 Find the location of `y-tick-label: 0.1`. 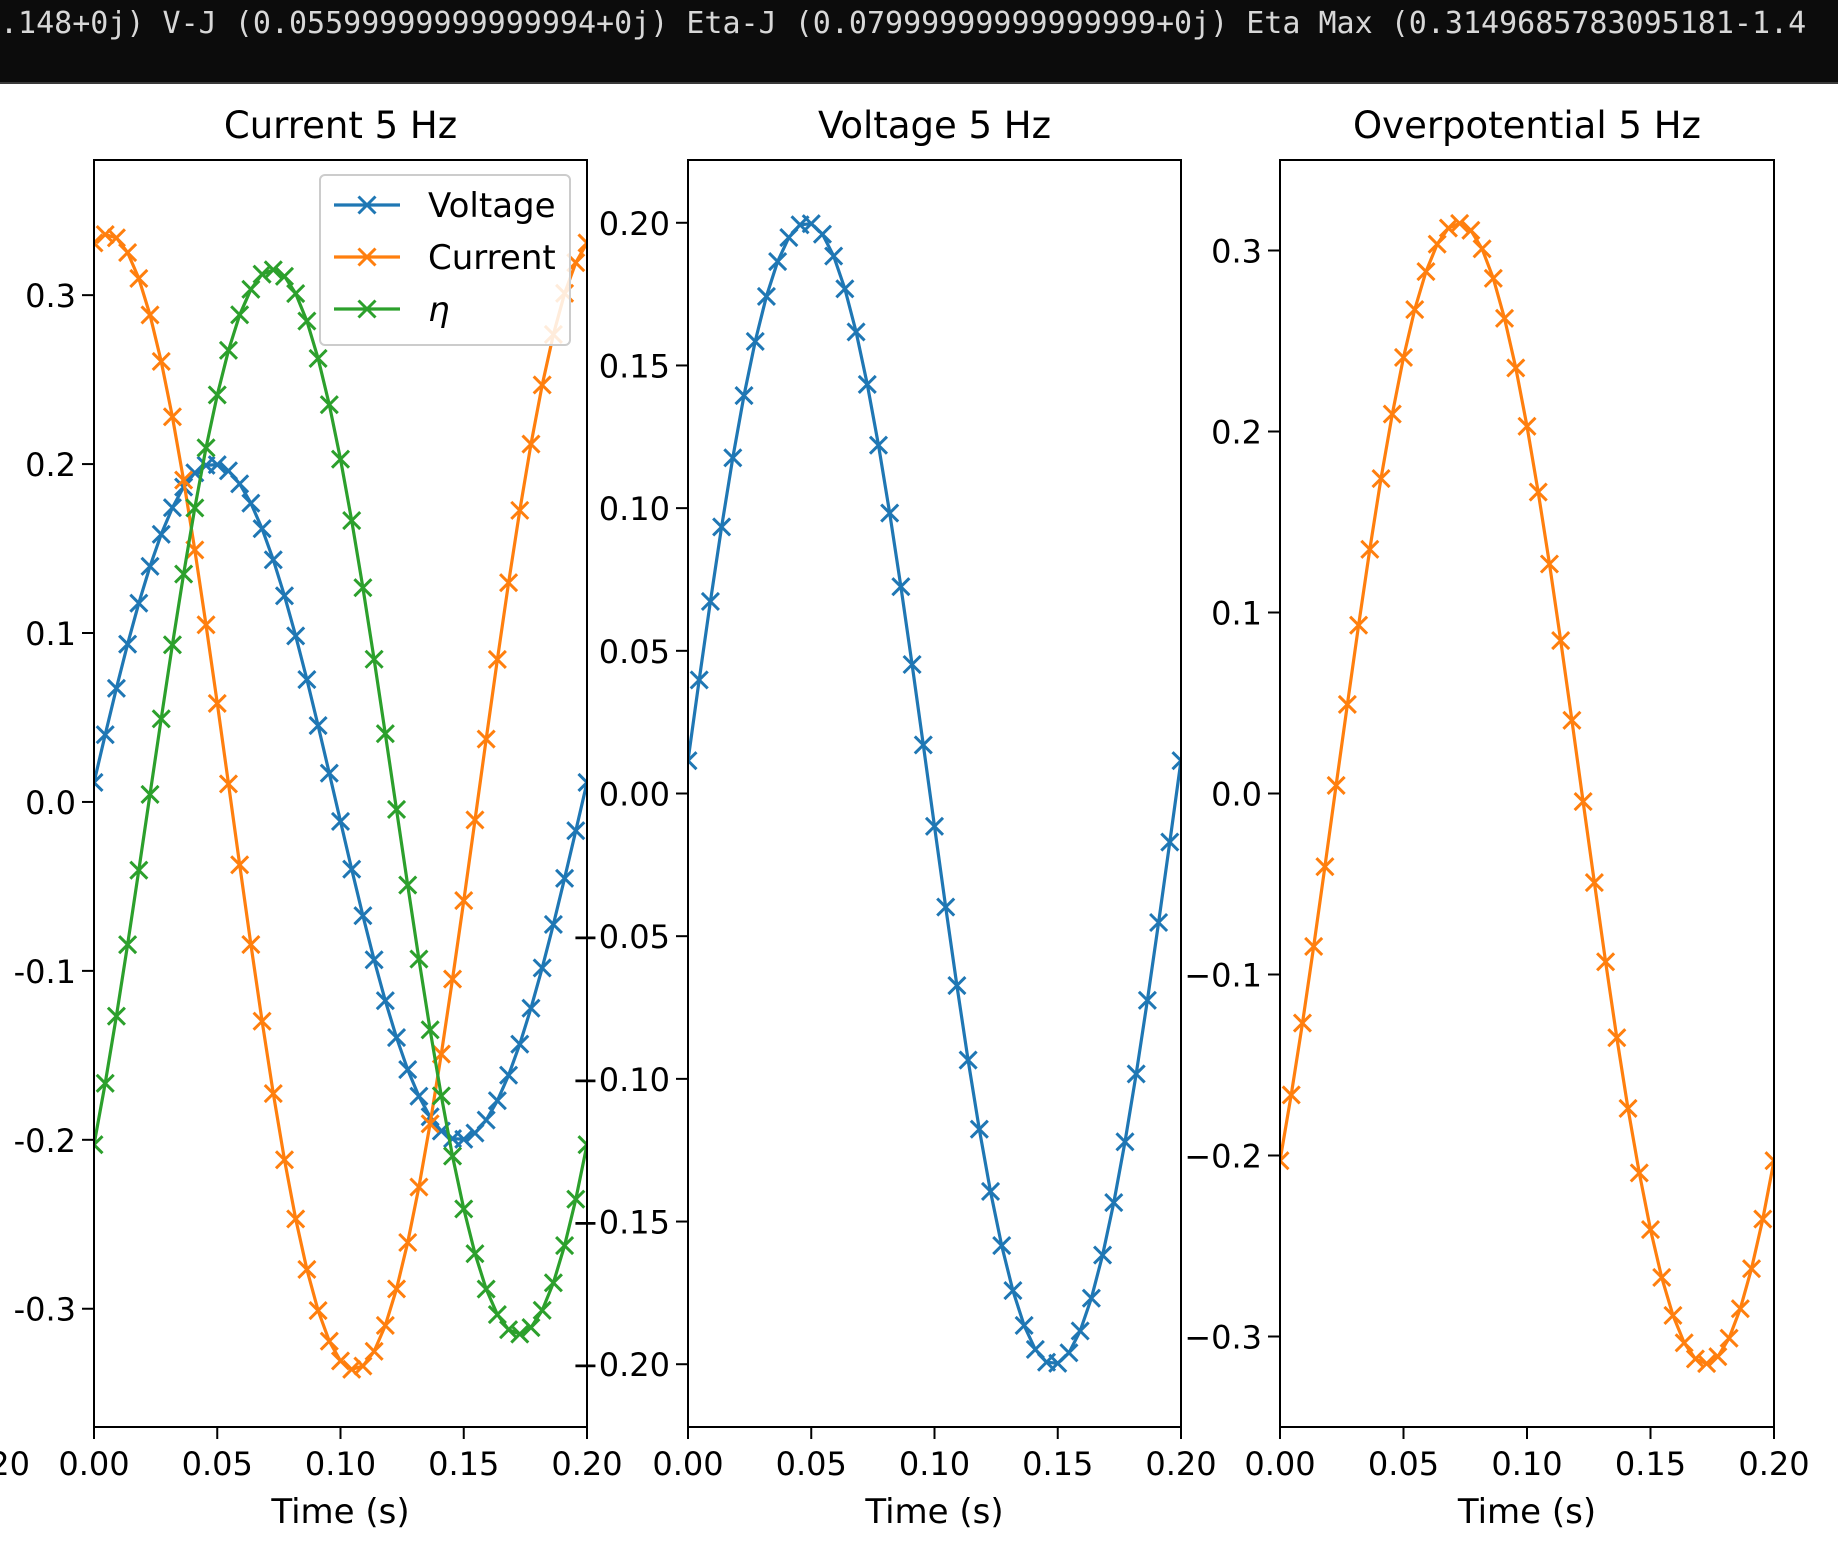

y-tick-label: 0.1 is located at coordinates (50, 634).